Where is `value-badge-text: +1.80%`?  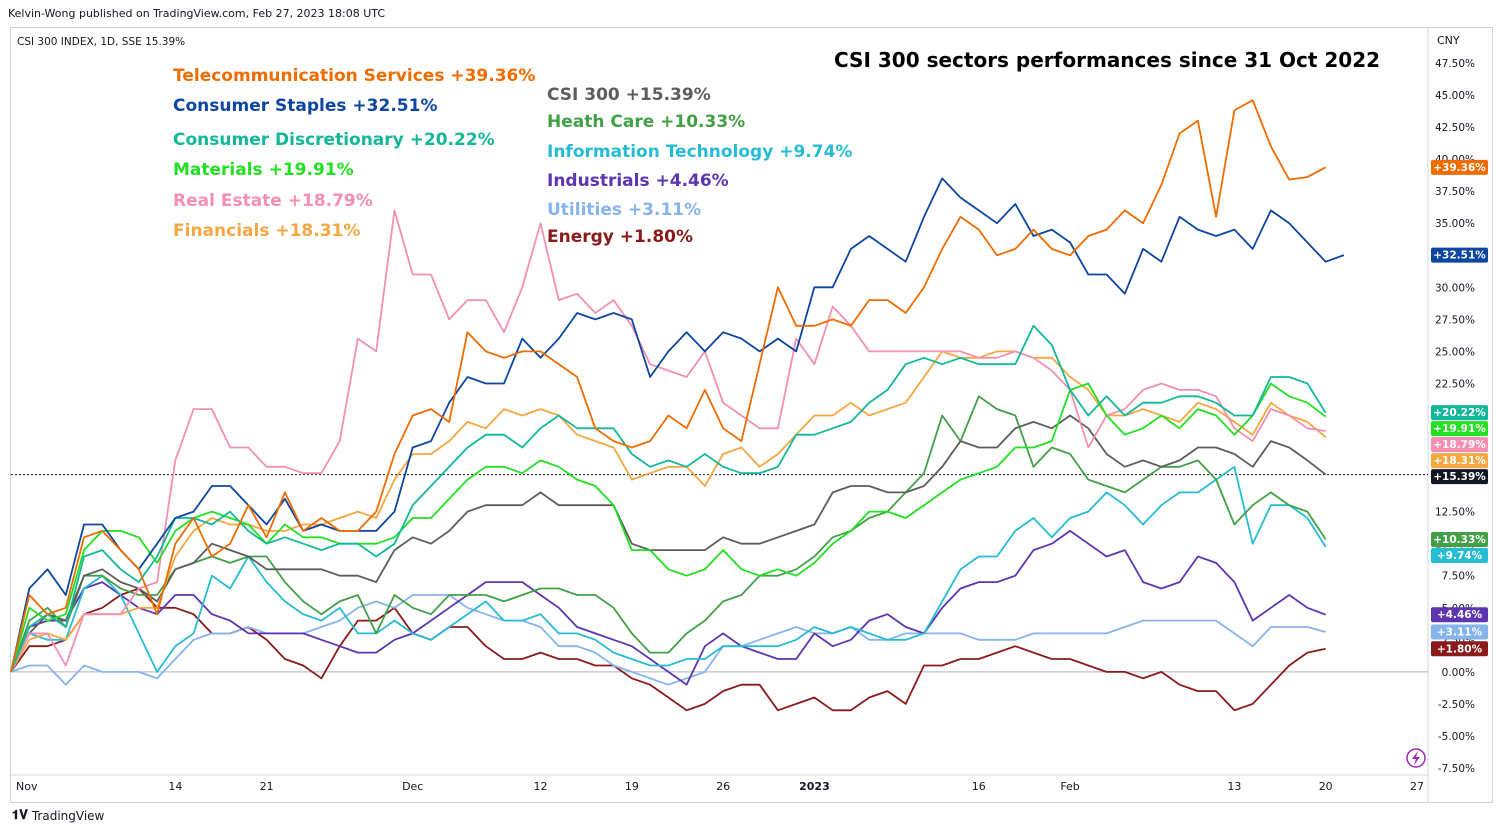 value-badge-text: +1.80% is located at coordinates (1460, 649).